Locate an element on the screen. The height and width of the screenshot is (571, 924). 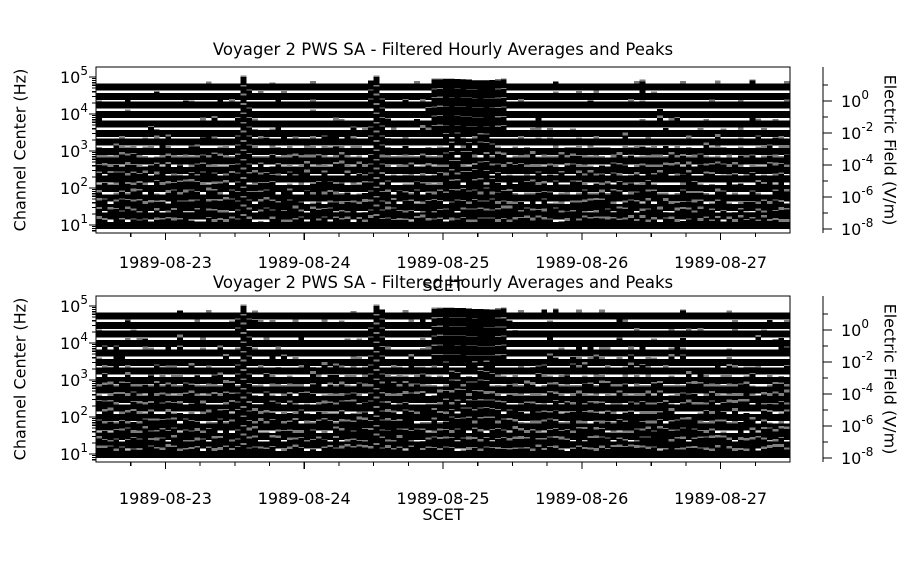
x-axis-label-top: SCET is located at coordinates (443, 285).